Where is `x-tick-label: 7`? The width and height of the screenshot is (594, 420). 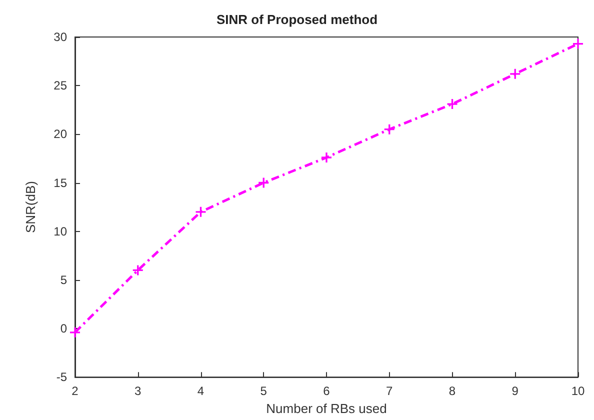
x-tick-label: 7 is located at coordinates (390, 391).